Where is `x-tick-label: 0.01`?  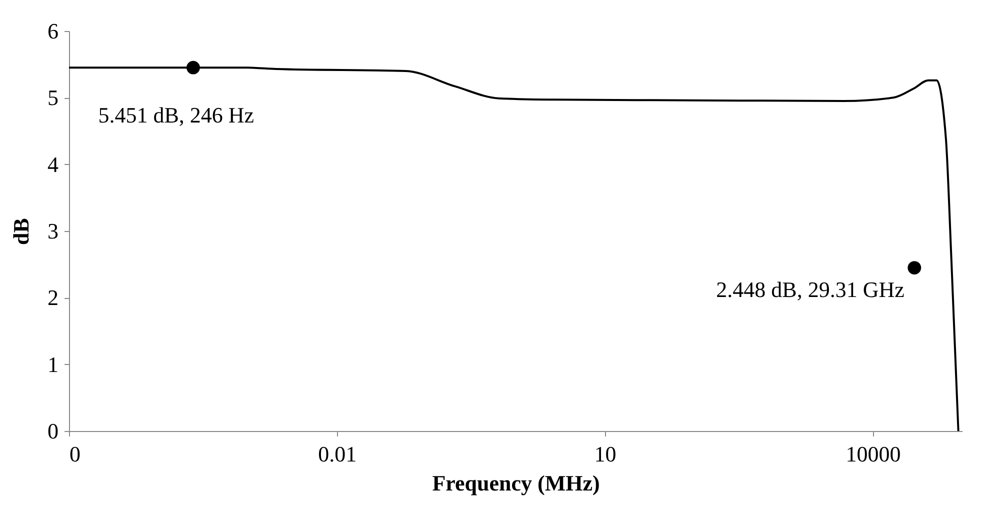
x-tick-label: 0.01 is located at coordinates (337, 454).